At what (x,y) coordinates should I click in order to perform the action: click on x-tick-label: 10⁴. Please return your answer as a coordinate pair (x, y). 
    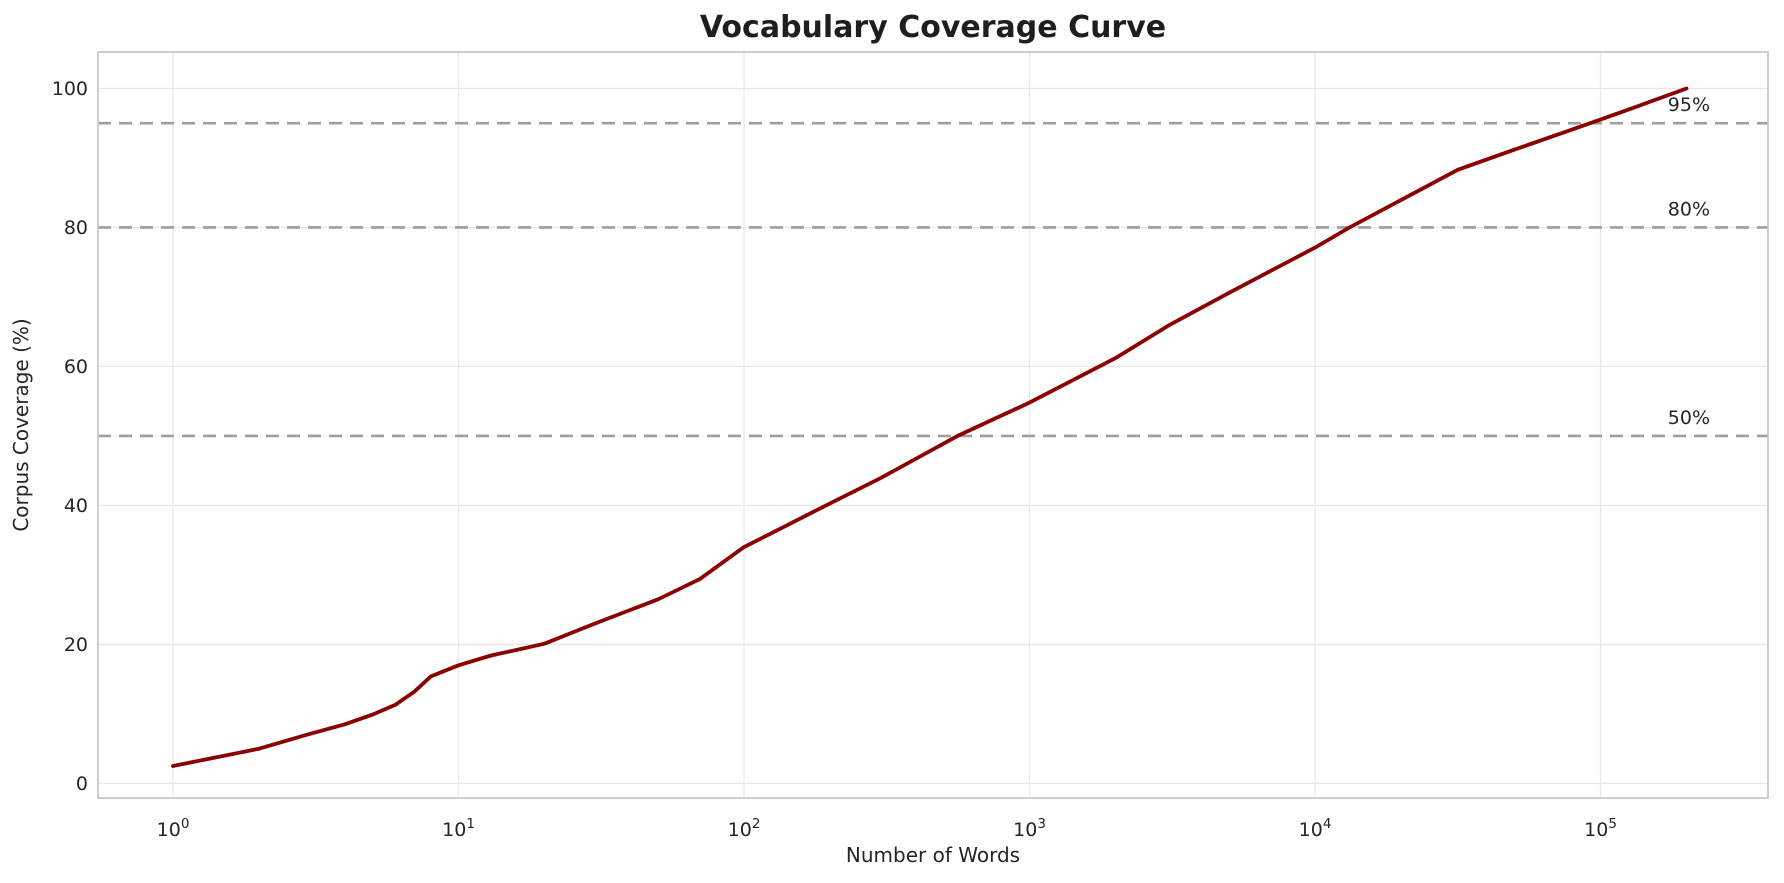
    Looking at the image, I should click on (1315, 828).